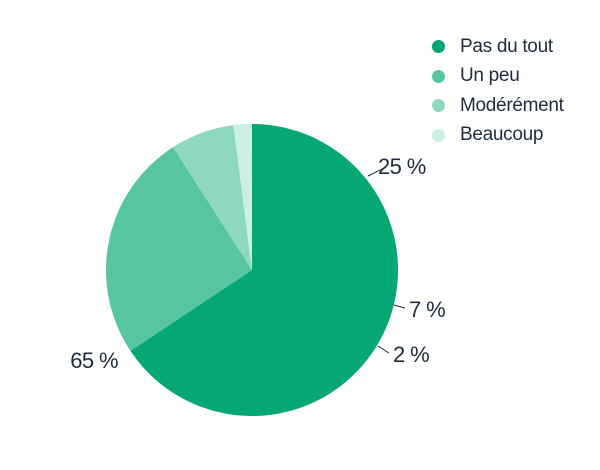  What do you see at coordinates (386, 260) in the screenshot?
I see `label-leaders` at bounding box center [386, 260].